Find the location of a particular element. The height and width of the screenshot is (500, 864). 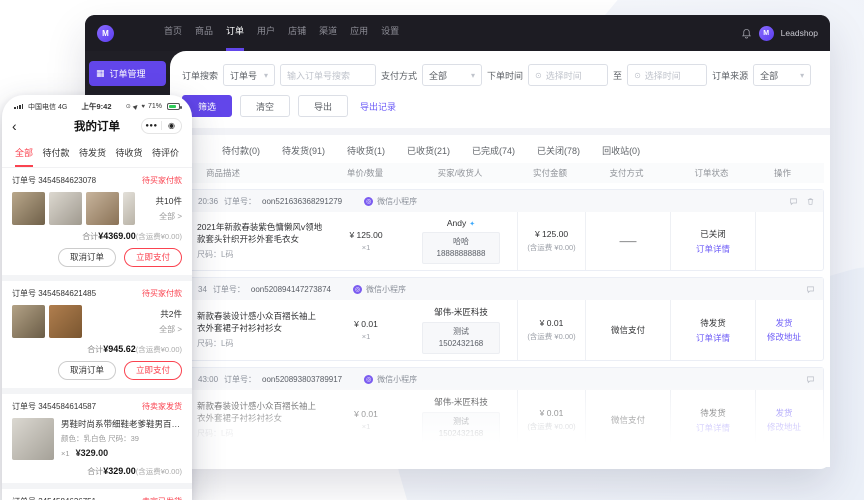

order-time-label: 下单时间 is located at coordinates (505, 75).